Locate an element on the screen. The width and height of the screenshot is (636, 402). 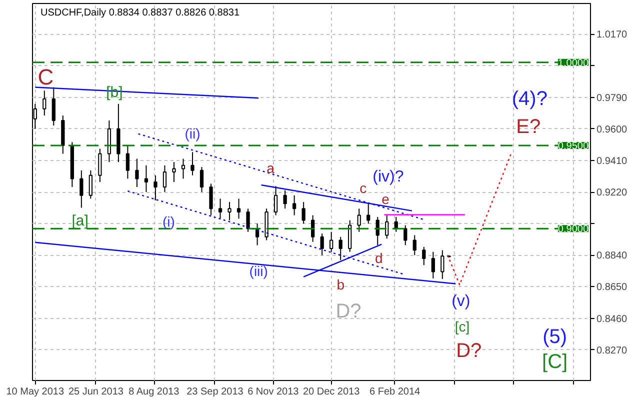
y-tick-label: 0.9220 is located at coordinates (612, 193).